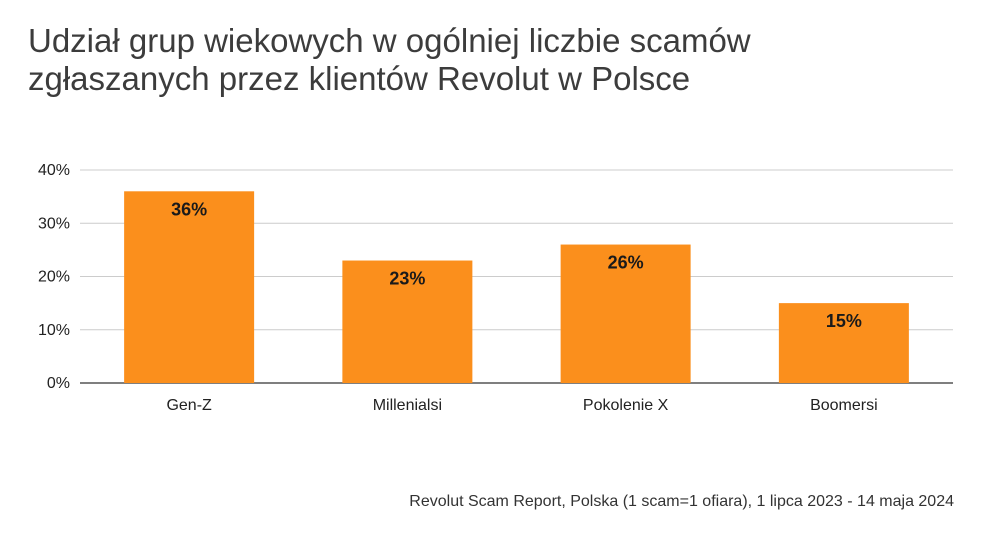 The height and width of the screenshot is (553, 982). I want to click on data-label: 23%, so click(407, 279).